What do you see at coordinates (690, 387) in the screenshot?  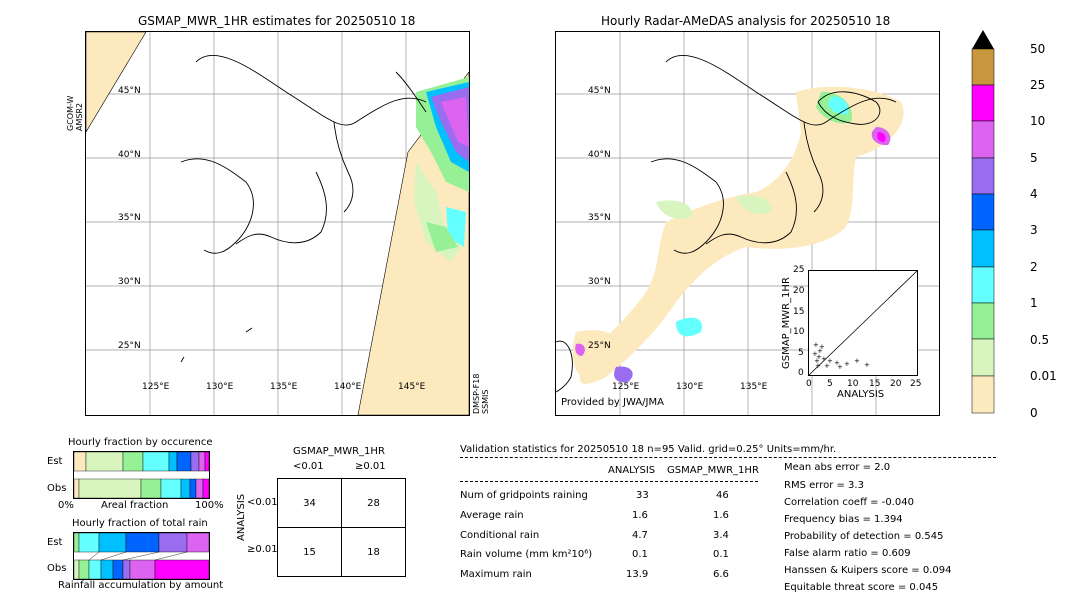 I see `right-lon-130: 130°E` at bounding box center [690, 387].